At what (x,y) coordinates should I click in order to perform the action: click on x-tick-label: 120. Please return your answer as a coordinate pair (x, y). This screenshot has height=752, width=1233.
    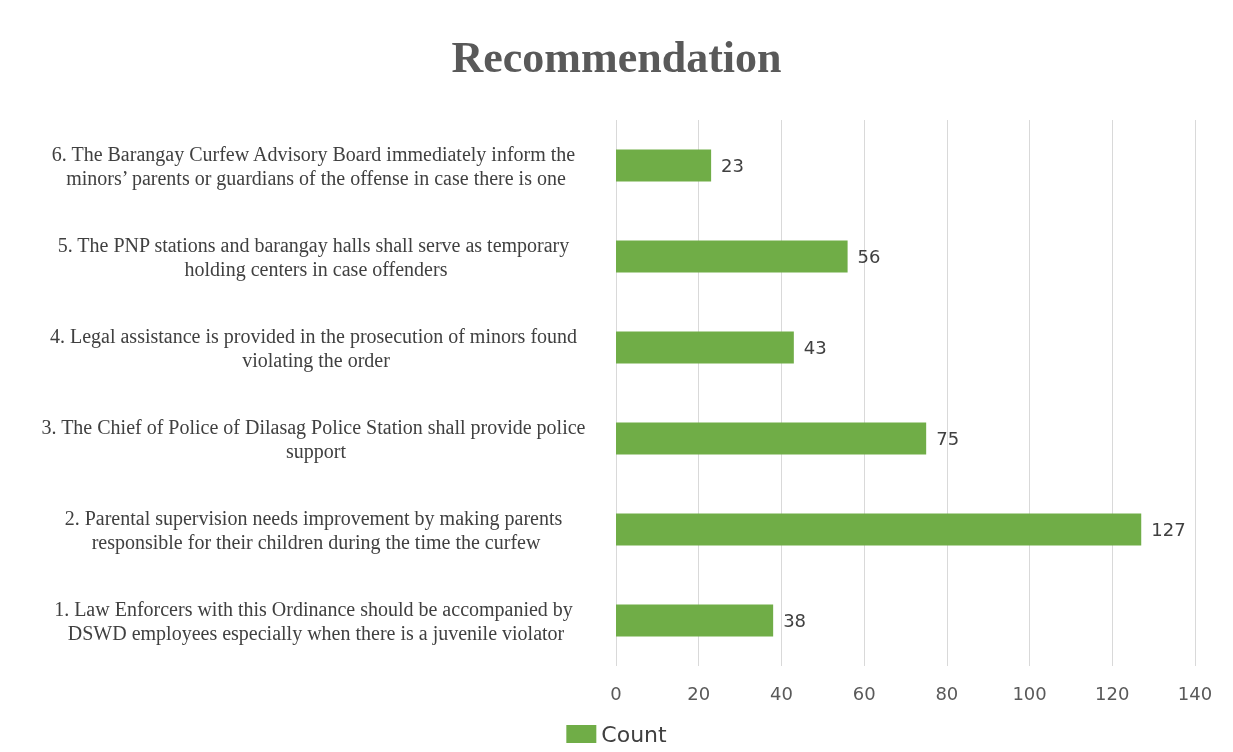
    Looking at the image, I should click on (1112, 693).